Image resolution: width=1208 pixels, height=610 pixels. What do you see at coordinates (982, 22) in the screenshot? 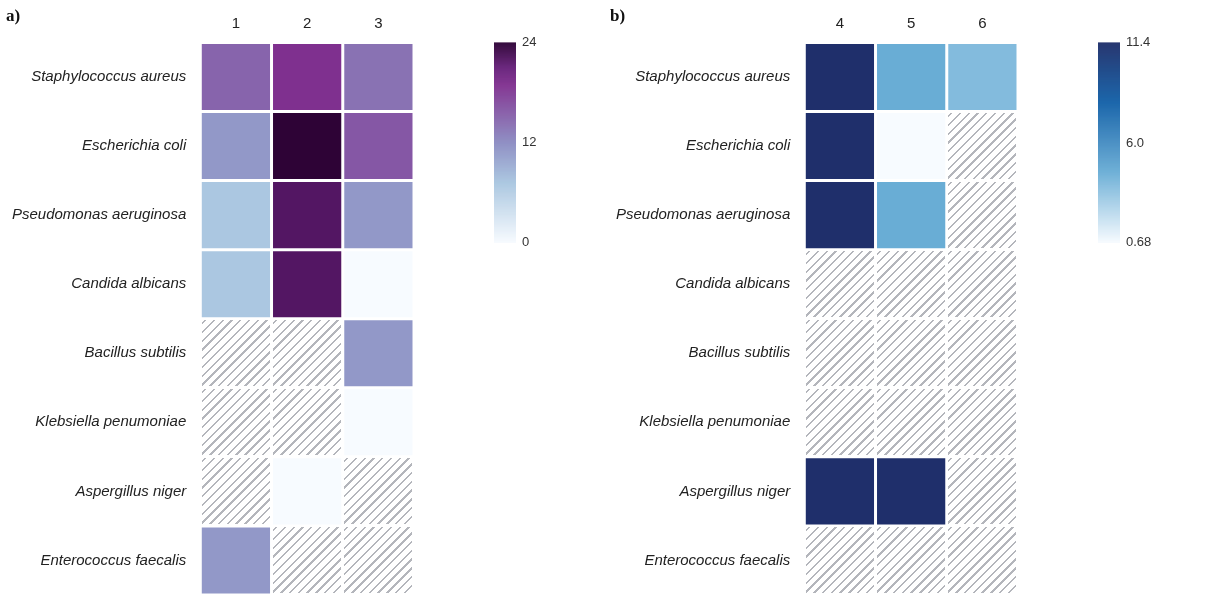
I see `x-tick-label: 6` at bounding box center [982, 22].